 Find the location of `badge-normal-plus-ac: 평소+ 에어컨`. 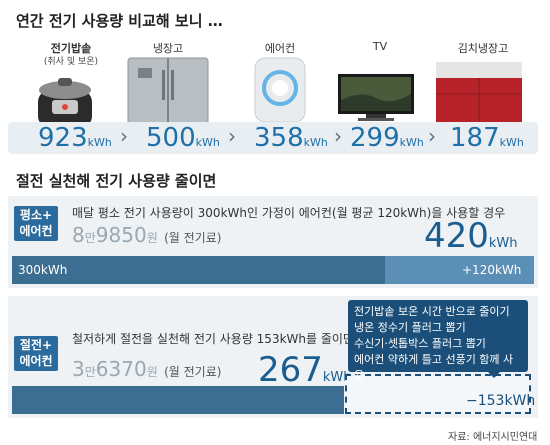

badge-normal-plus-ac: 평소+ 에어컨 is located at coordinates (36, 223).